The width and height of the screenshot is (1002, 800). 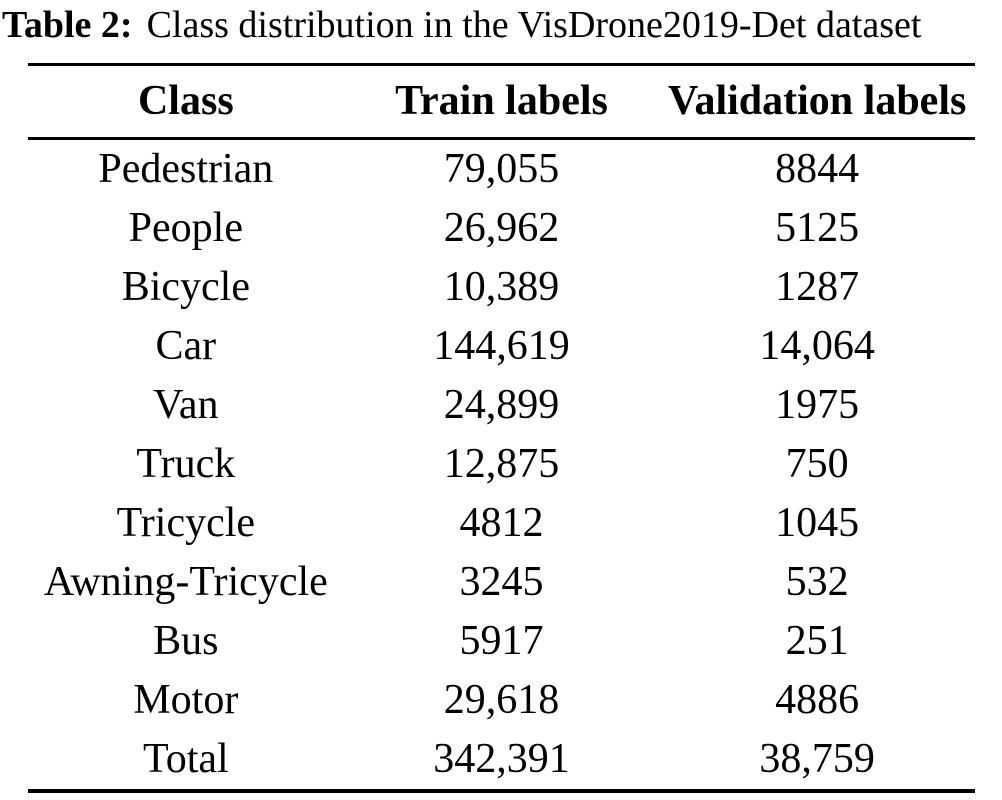 I want to click on train-labels-cell: 144,619, so click(x=501, y=346).